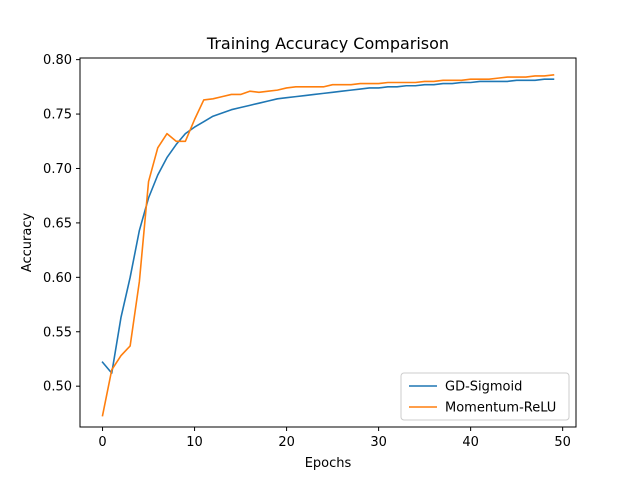 The height and width of the screenshot is (480, 640). I want to click on legend-label: GD-Sigmoid, so click(483, 387).